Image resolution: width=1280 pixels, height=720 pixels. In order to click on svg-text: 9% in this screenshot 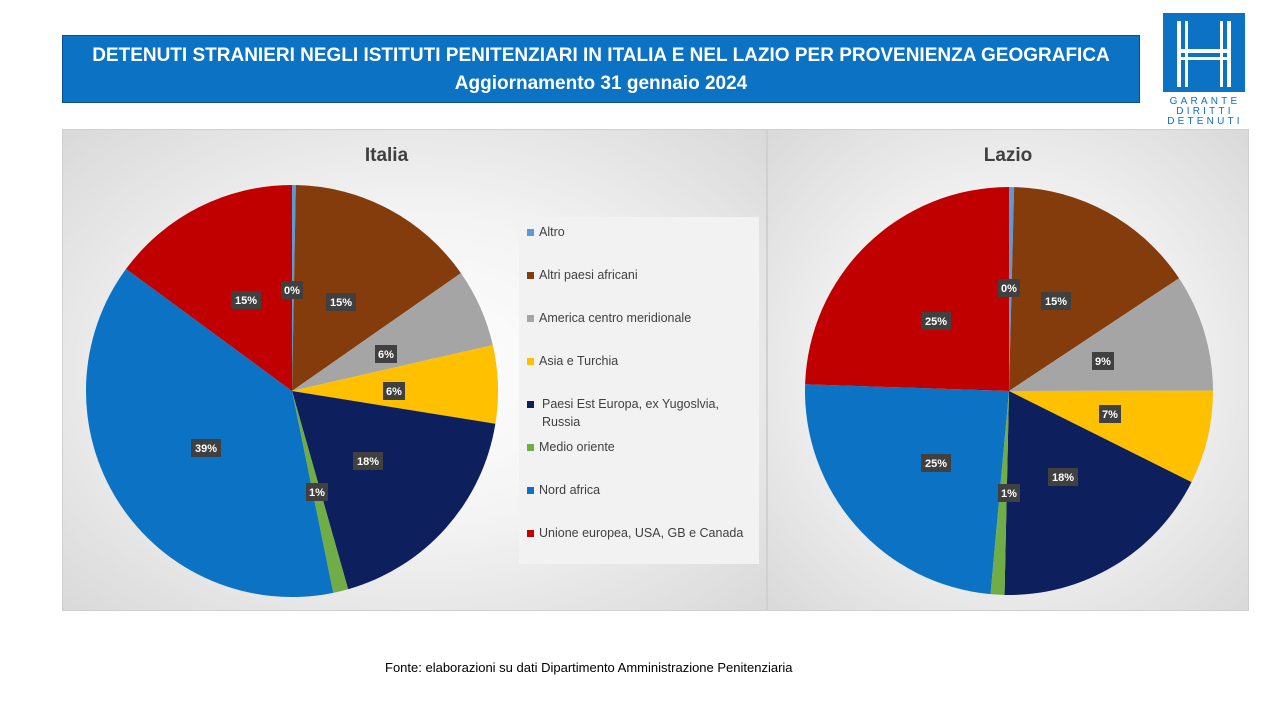, I will do `click(1103, 362)`.